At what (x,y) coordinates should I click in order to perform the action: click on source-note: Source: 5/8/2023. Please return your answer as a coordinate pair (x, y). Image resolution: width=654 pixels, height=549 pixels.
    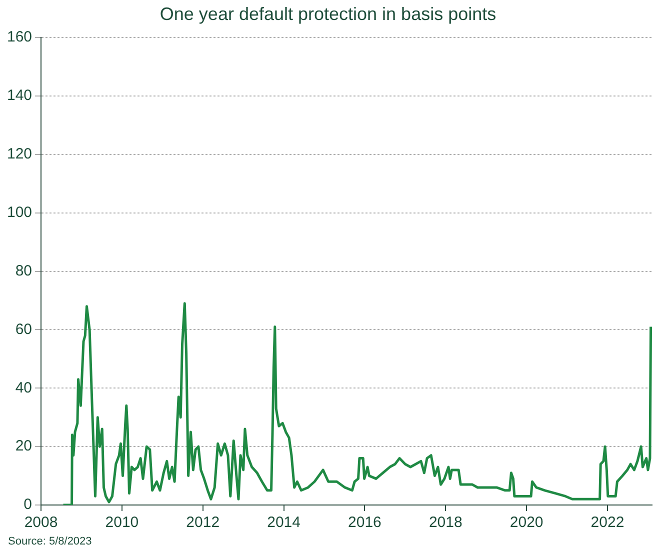
    Looking at the image, I should click on (50, 542).